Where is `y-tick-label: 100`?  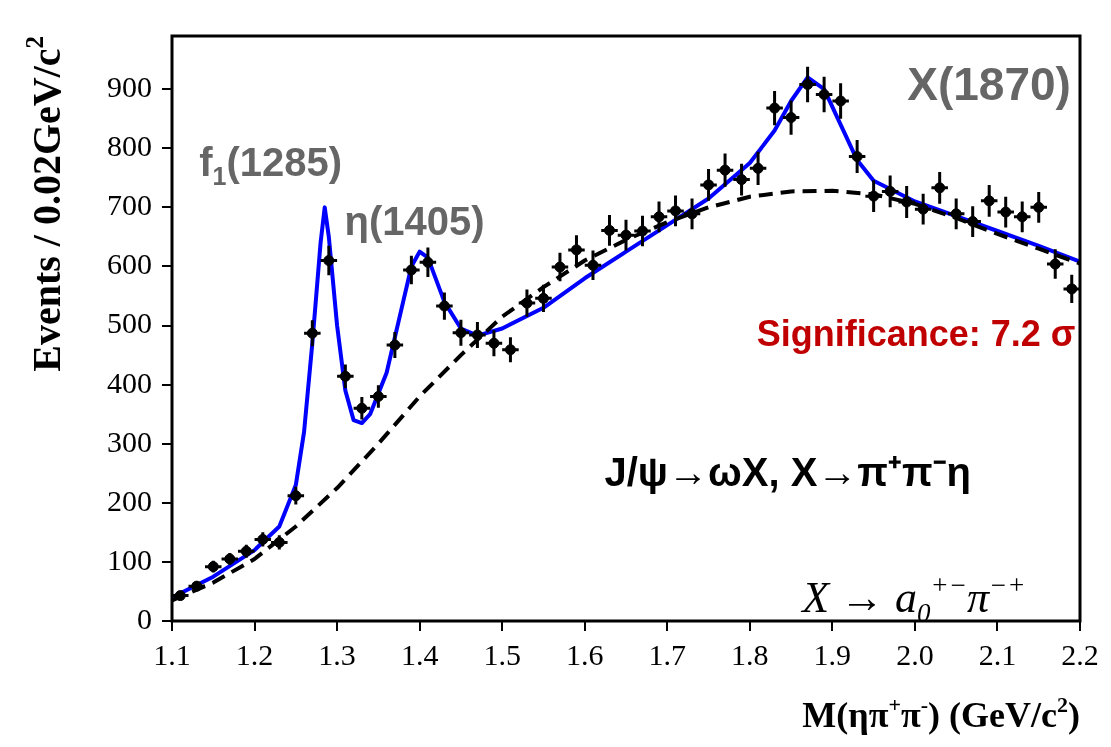 y-tick-label: 100 is located at coordinates (129, 559).